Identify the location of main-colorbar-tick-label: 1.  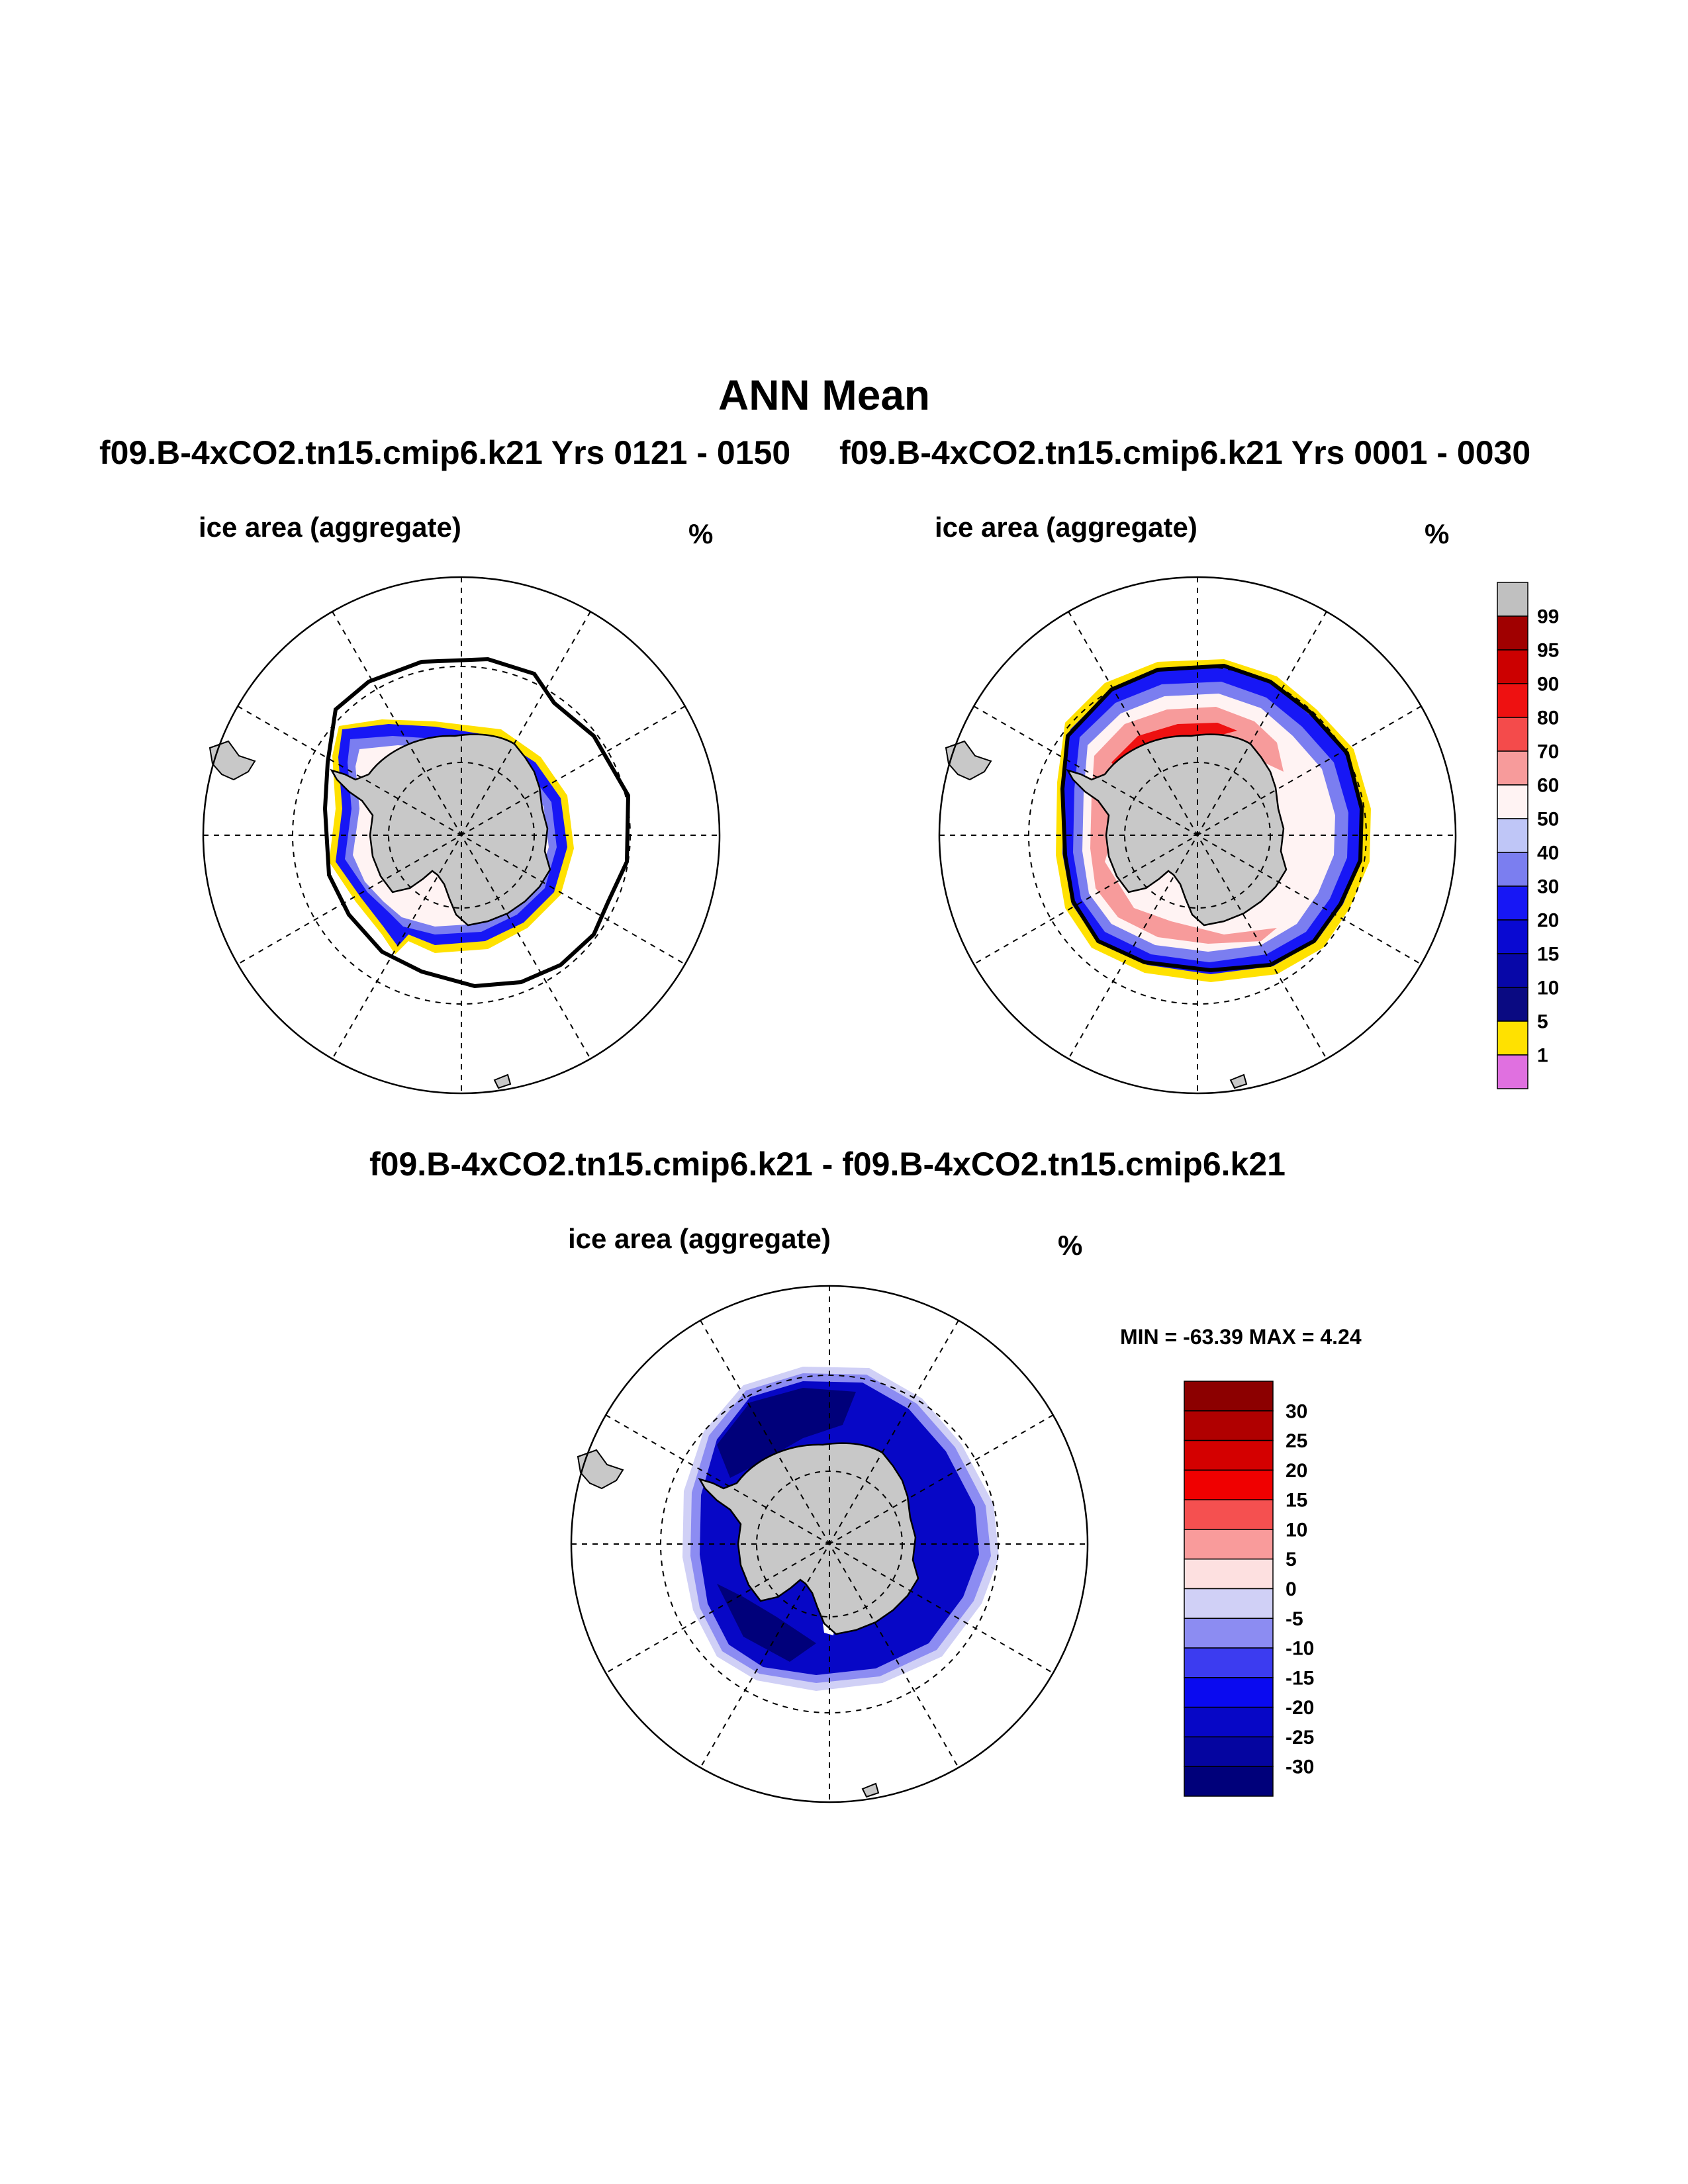
(1542, 1056).